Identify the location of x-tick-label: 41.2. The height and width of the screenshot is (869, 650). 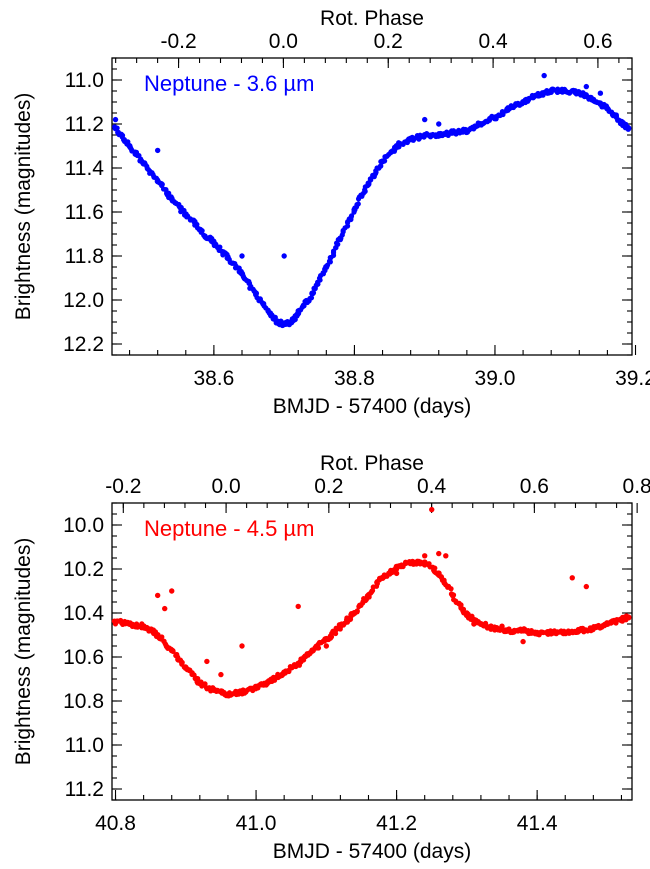
(396, 823).